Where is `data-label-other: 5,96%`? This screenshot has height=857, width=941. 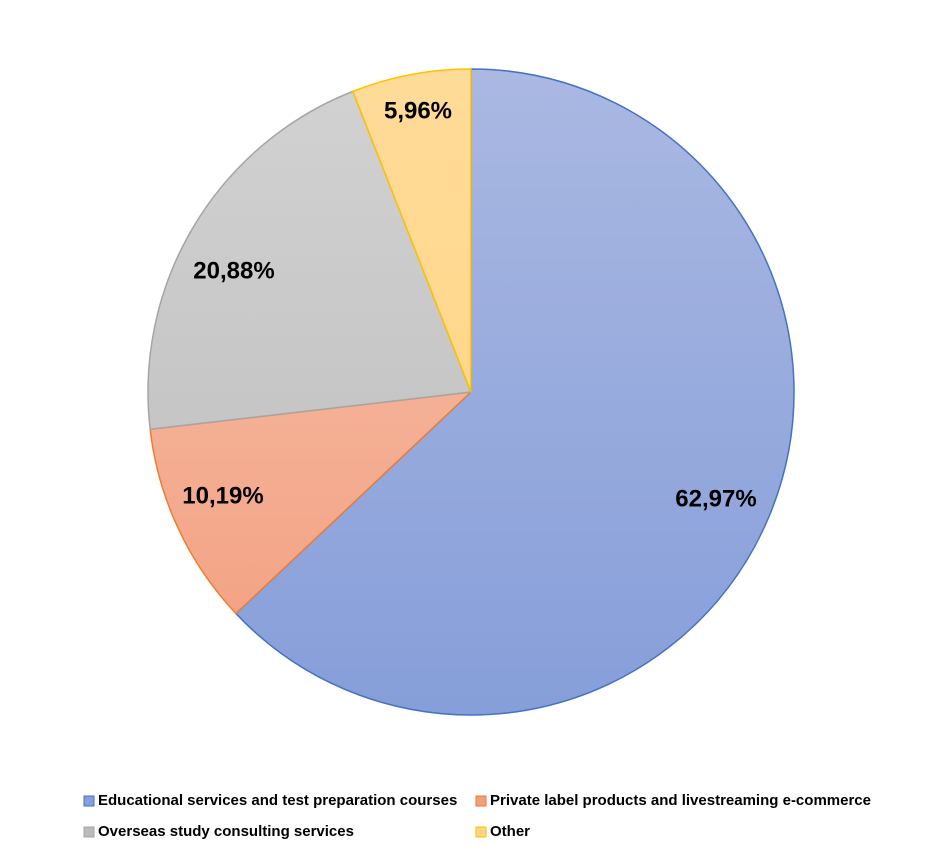
data-label-other: 5,96% is located at coordinates (418, 110).